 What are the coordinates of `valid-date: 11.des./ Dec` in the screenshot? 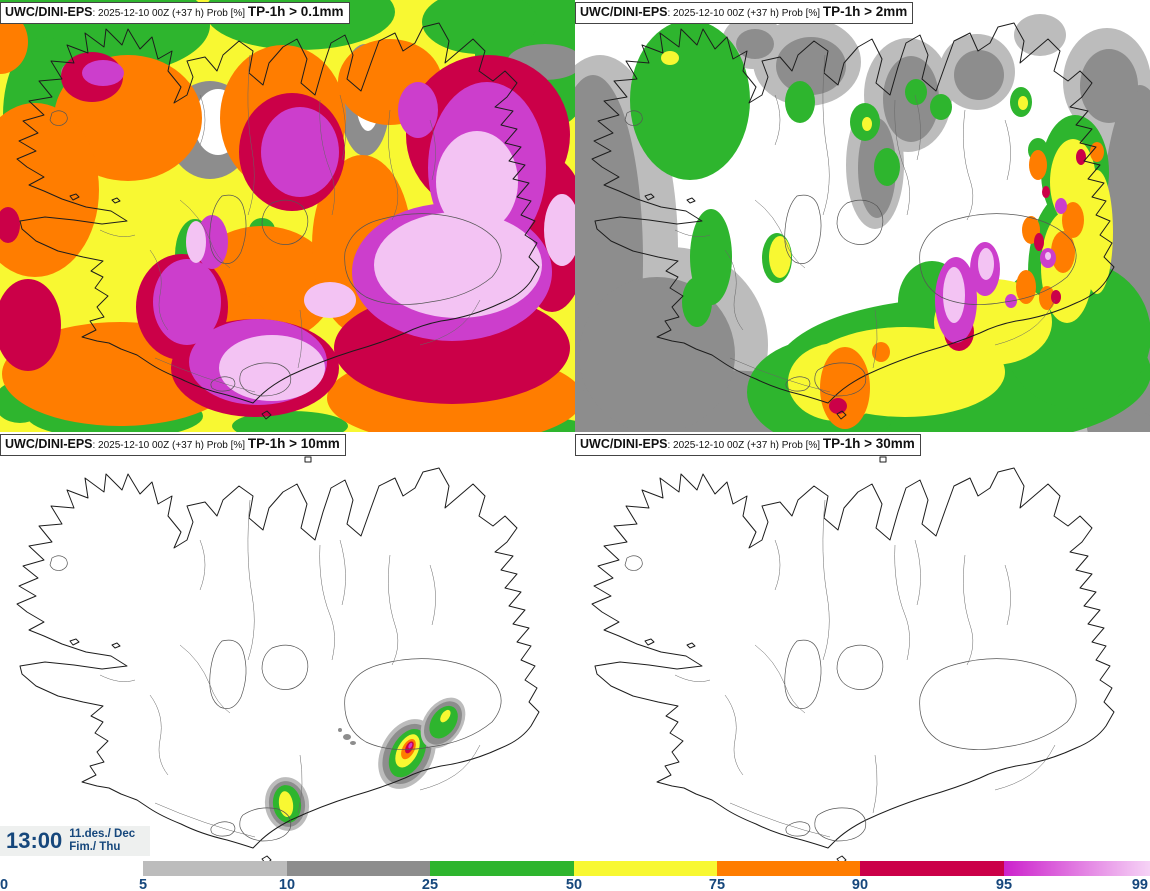 It's located at (102, 834).